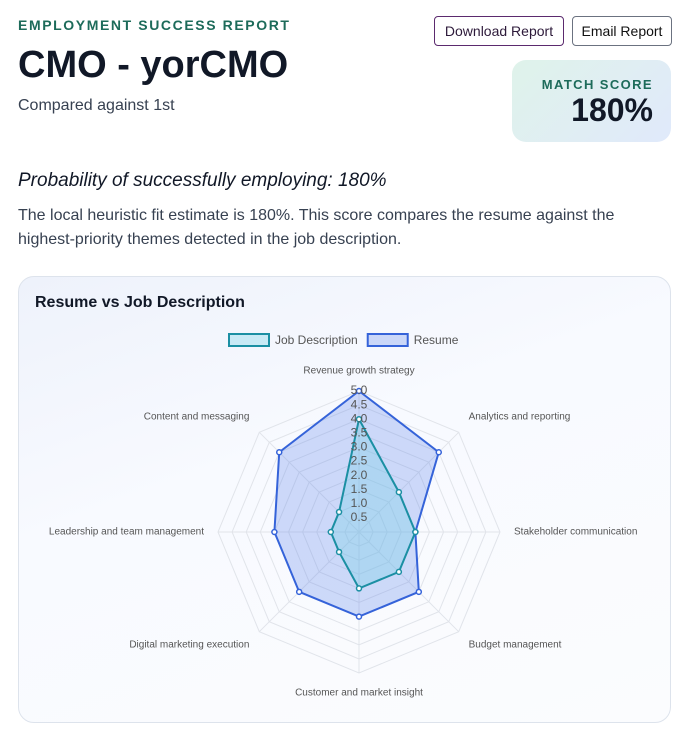  What do you see at coordinates (359, 503) in the screenshot?
I see `r-tick-label: 1.0` at bounding box center [359, 503].